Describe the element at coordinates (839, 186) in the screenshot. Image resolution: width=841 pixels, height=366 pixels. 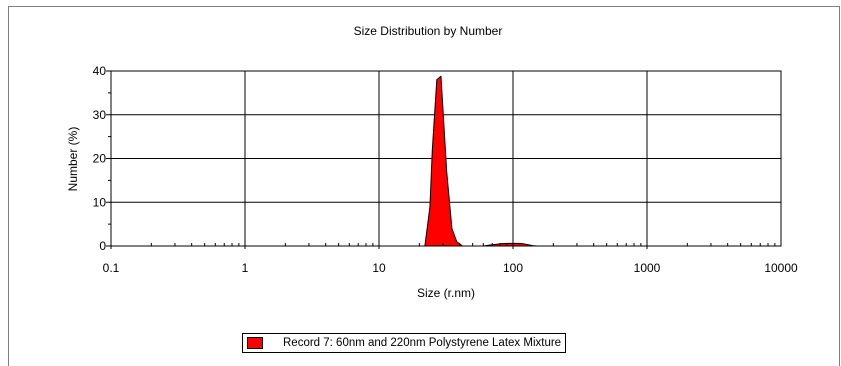
I see `frame-border-right` at that location.